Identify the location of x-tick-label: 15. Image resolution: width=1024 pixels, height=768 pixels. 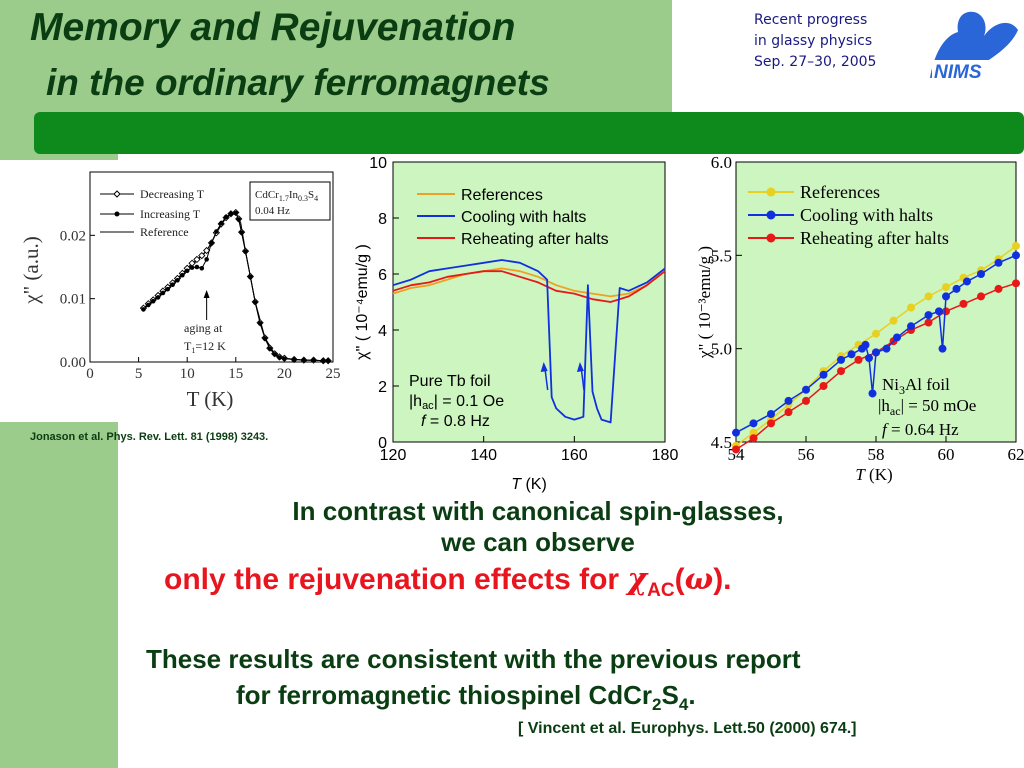
(235, 374).